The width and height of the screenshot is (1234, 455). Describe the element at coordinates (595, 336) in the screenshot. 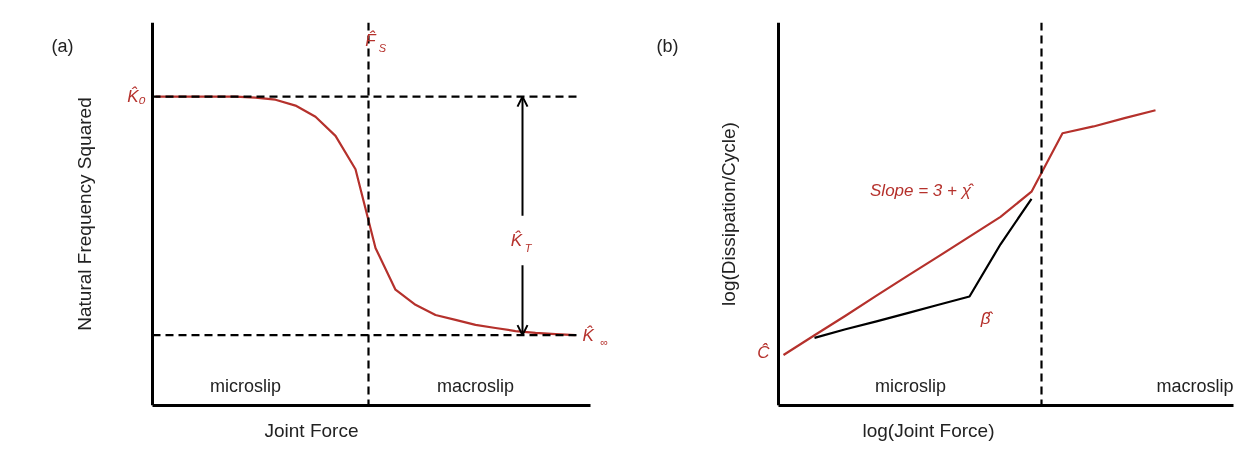

I see `ref-line-label: K̂∞` at that location.